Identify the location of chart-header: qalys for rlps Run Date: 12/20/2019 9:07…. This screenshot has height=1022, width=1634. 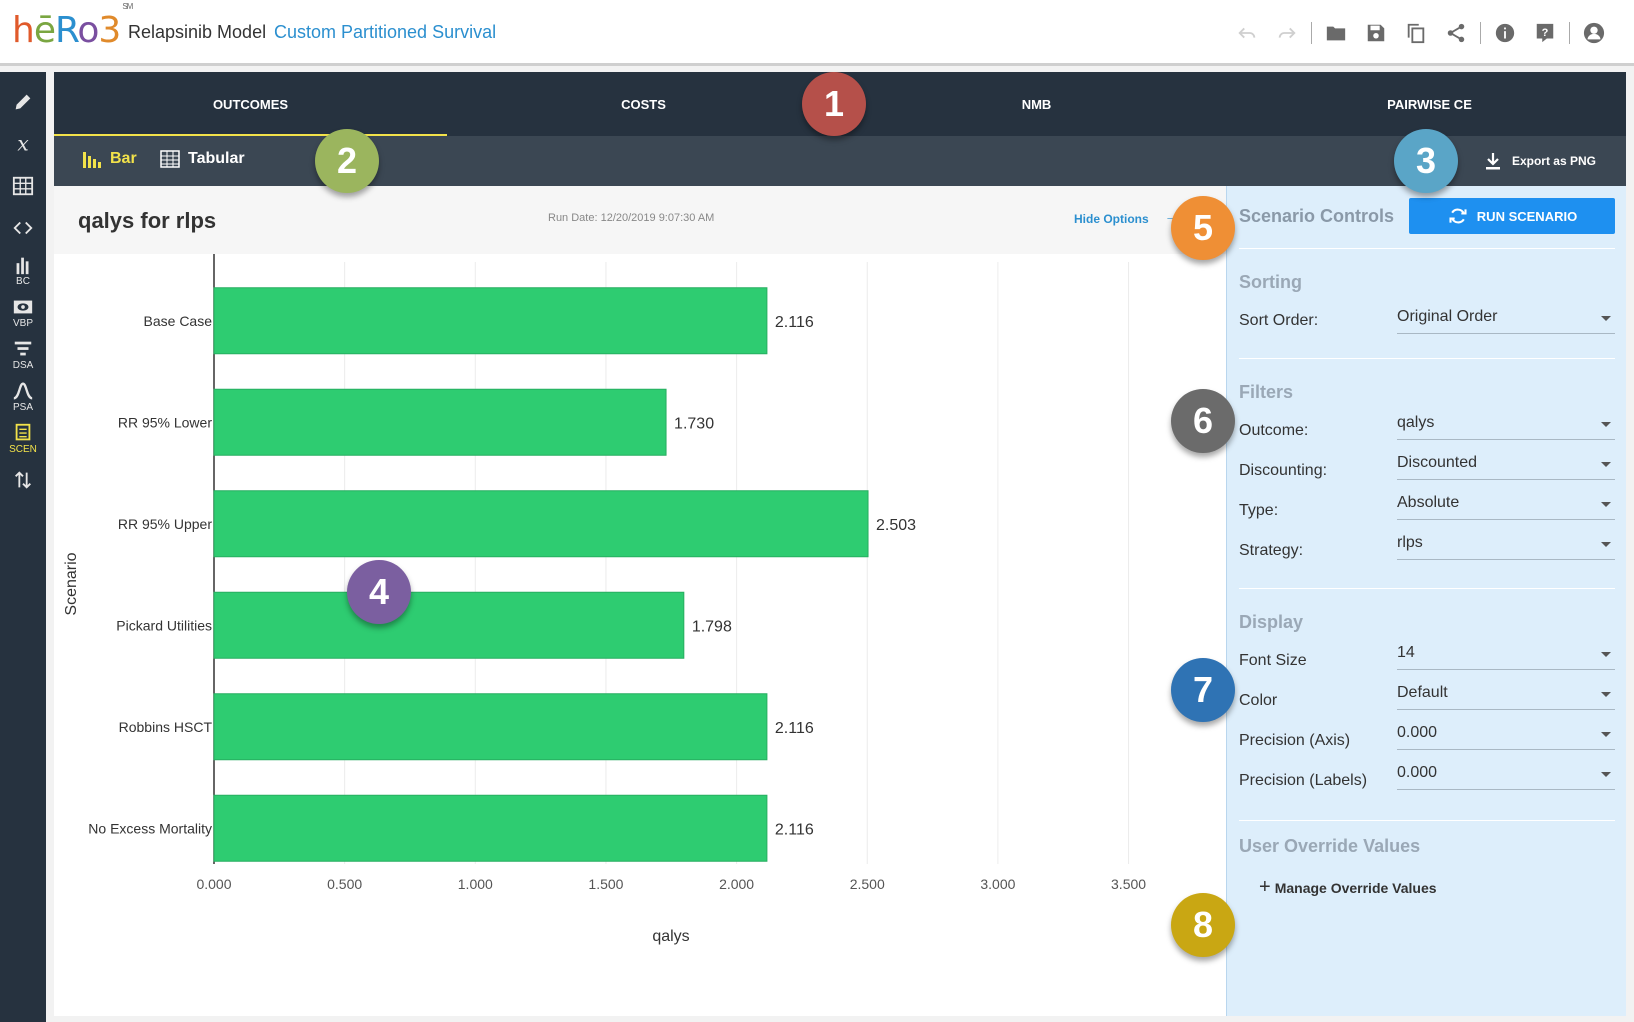
(640, 220).